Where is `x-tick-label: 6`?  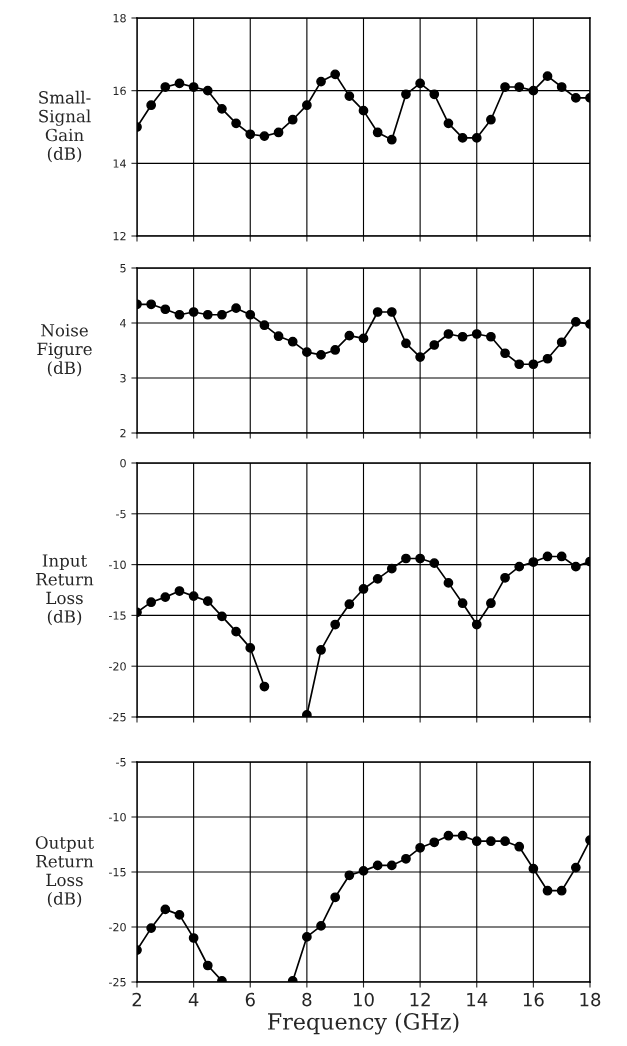
x-tick-label: 6 is located at coordinates (250, 999).